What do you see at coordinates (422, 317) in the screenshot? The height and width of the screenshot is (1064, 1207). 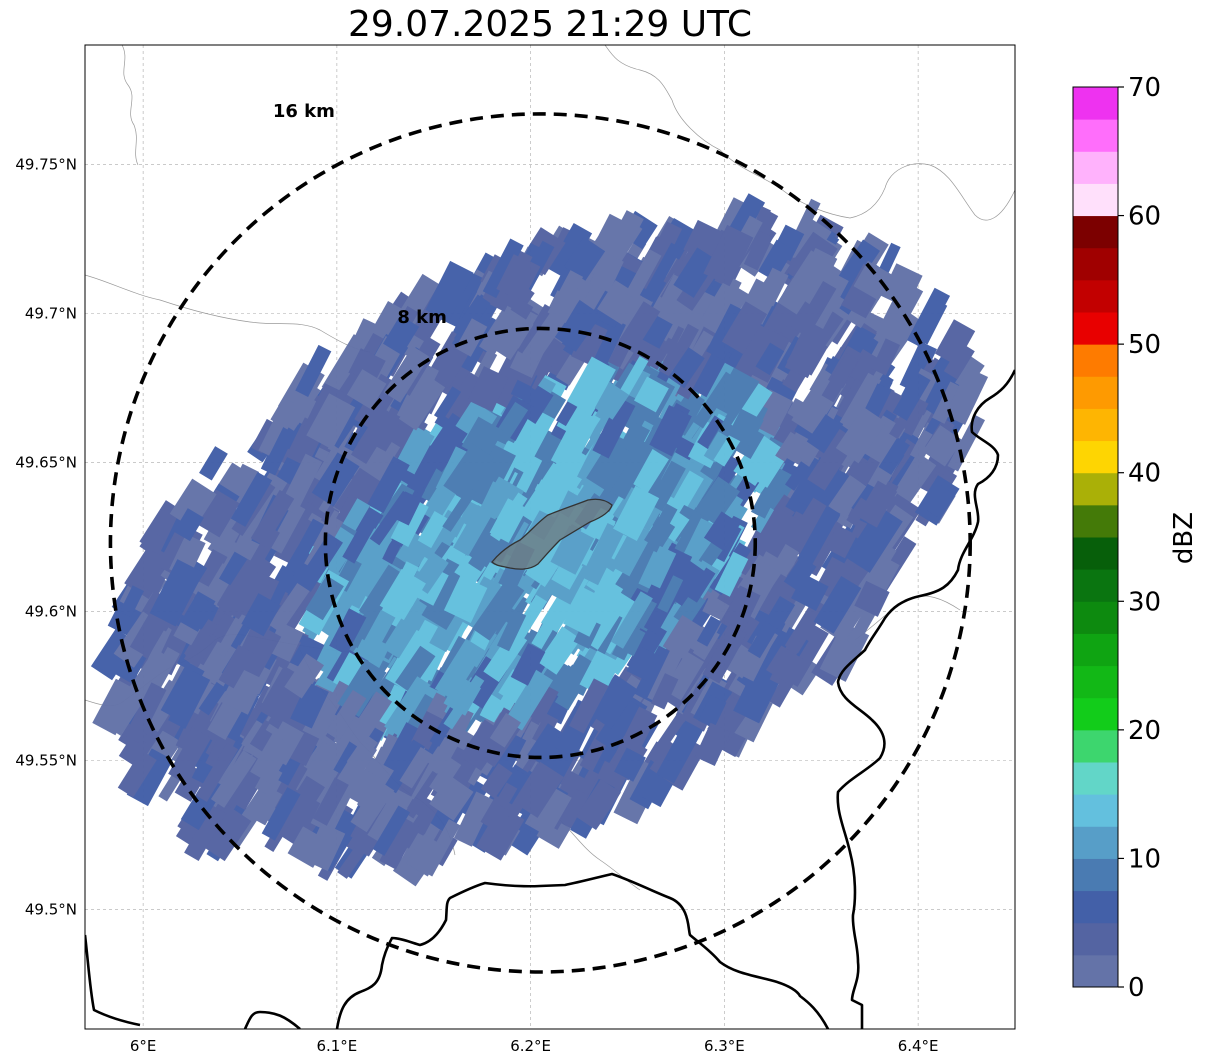 I see `range-ring-label: 8 km` at bounding box center [422, 317].